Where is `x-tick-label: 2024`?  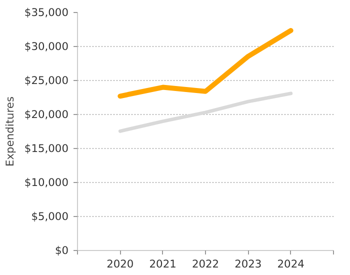
x-tick-label: 2024 is located at coordinates (291, 264).